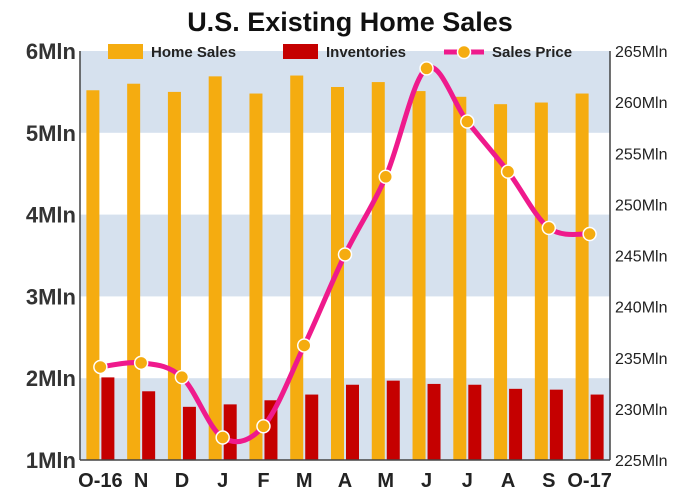 The image size is (700, 500). Describe the element at coordinates (589, 481) in the screenshot. I see `x-tick-label: O-17` at that location.